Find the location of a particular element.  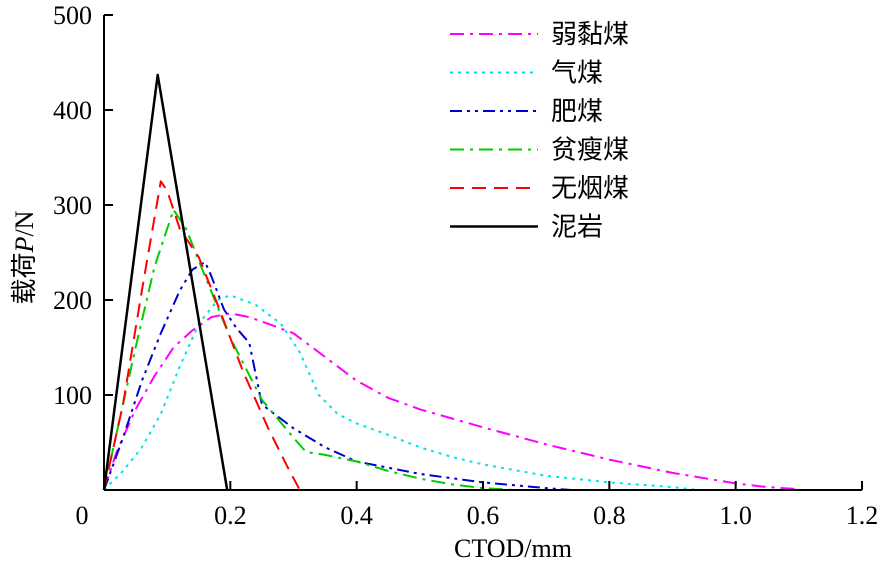

y-axis-title: 载荷P/N is located at coordinates (25, 257).